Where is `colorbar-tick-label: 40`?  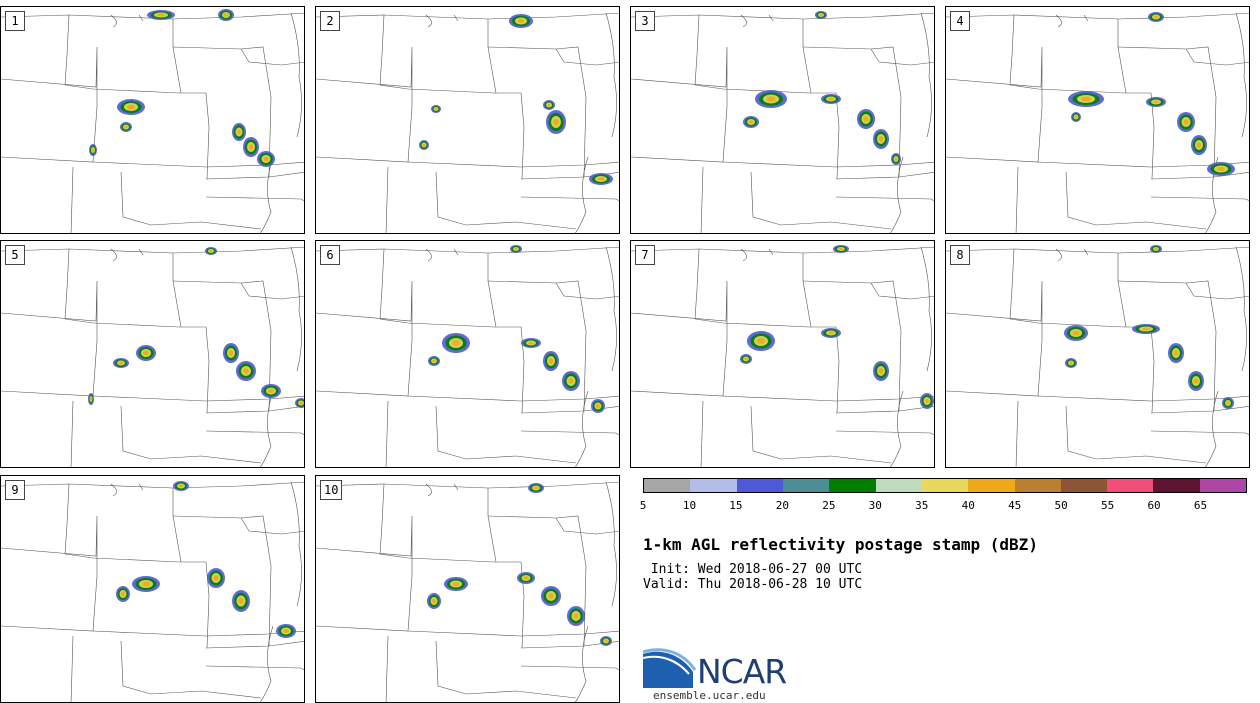
colorbar-tick-label: 40 is located at coordinates (968, 505).